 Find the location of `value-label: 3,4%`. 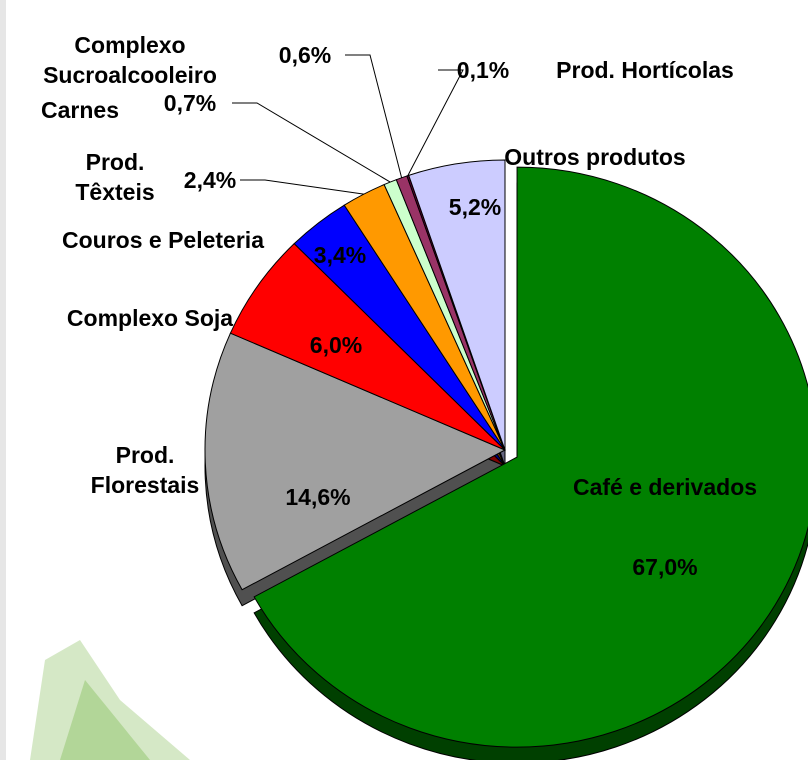

value-label: 3,4% is located at coordinates (340, 255).